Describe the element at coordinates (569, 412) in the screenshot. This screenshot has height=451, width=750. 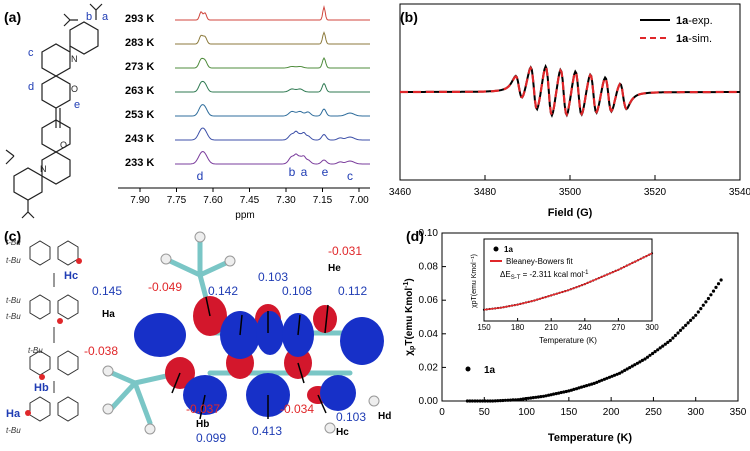
I see `chi-x-tick-label: 150` at that location.